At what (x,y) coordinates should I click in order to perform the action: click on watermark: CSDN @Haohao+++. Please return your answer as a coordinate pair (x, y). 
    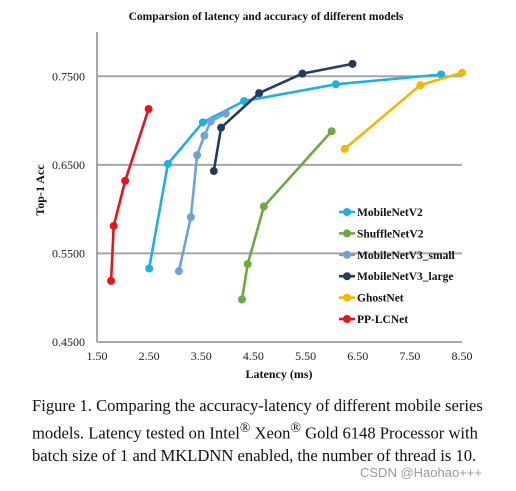
    Looking at the image, I should click on (421, 472).